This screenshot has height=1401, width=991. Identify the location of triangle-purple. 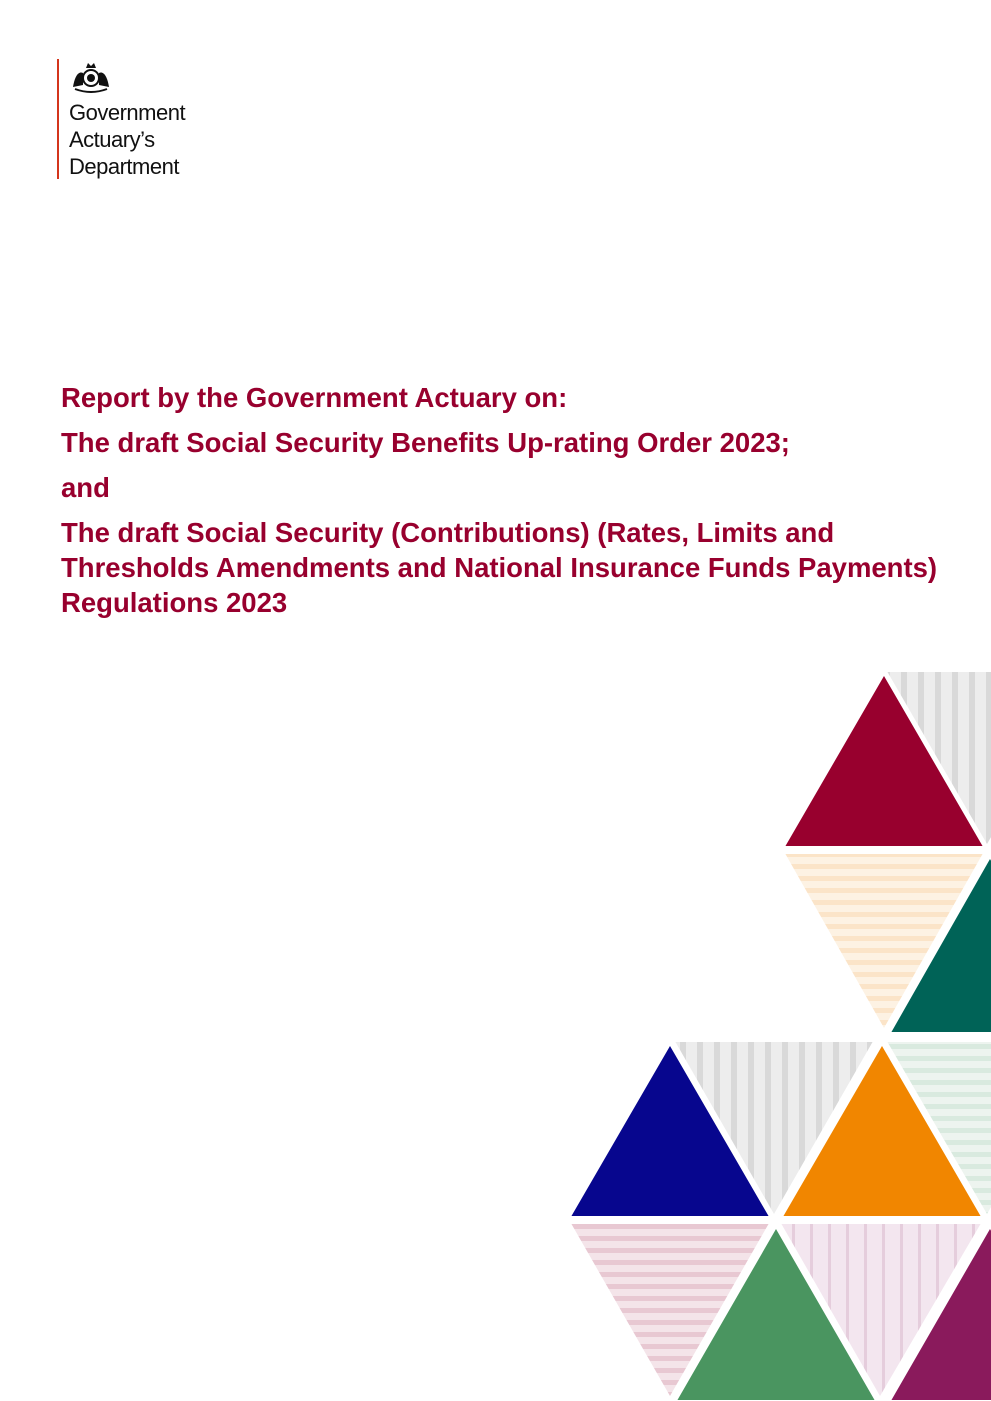
(938, 1310).